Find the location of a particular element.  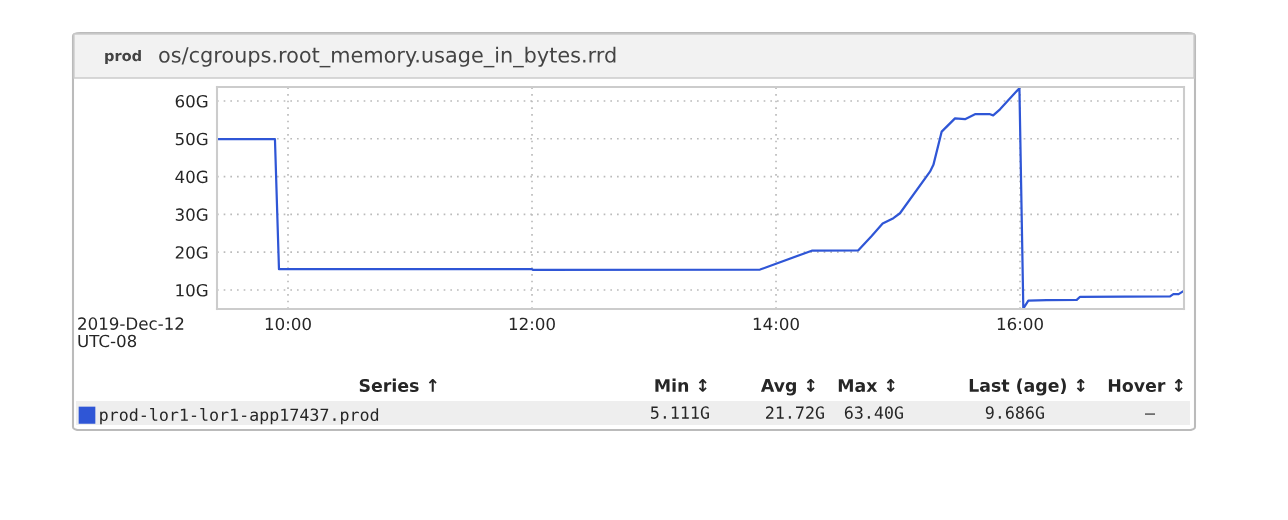

text: Series ↑ is located at coordinates (398, 385).